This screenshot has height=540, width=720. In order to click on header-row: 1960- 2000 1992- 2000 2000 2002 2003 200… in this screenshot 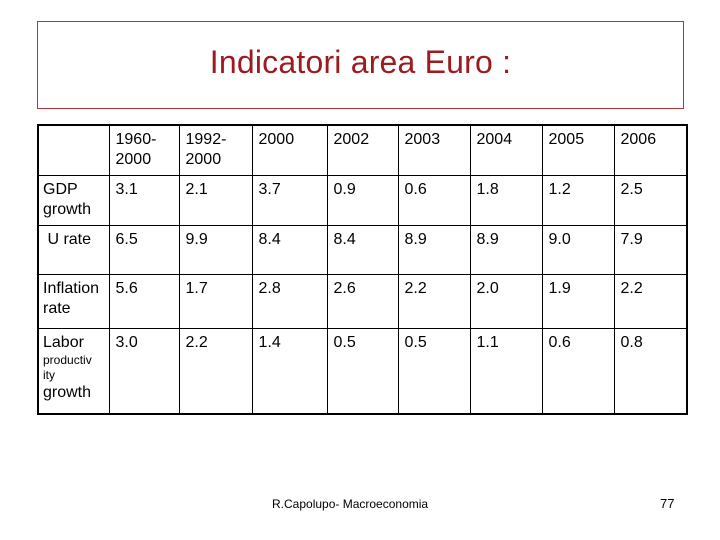, I will do `click(362, 150)`.